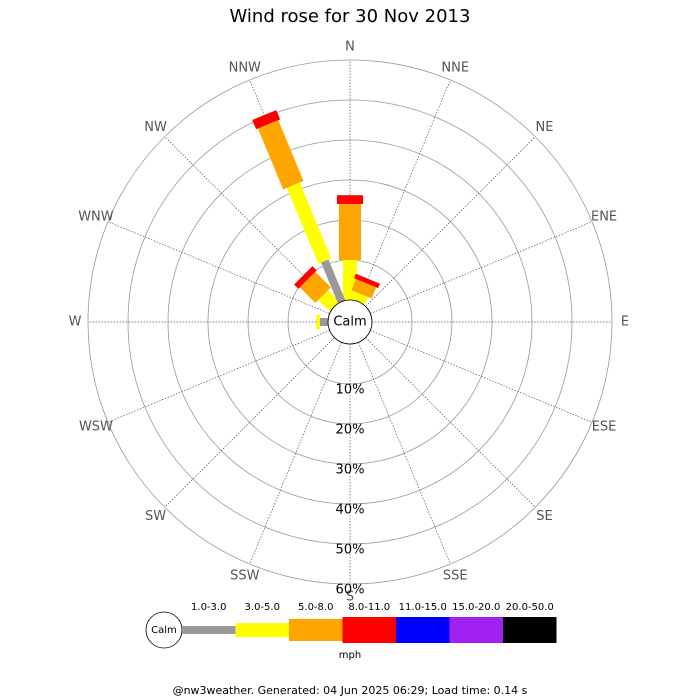  What do you see at coordinates (350, 430) in the screenshot?
I see `ring-label: 20%` at bounding box center [350, 430].